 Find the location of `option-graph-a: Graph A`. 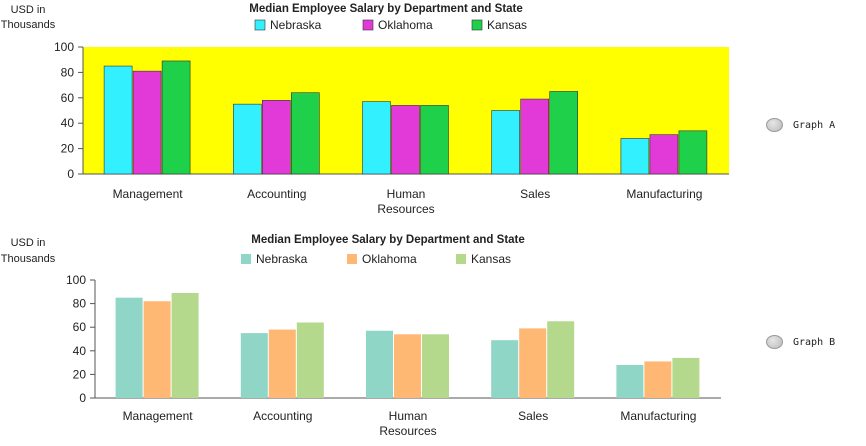

option-graph-a: Graph A is located at coordinates (800, 125).